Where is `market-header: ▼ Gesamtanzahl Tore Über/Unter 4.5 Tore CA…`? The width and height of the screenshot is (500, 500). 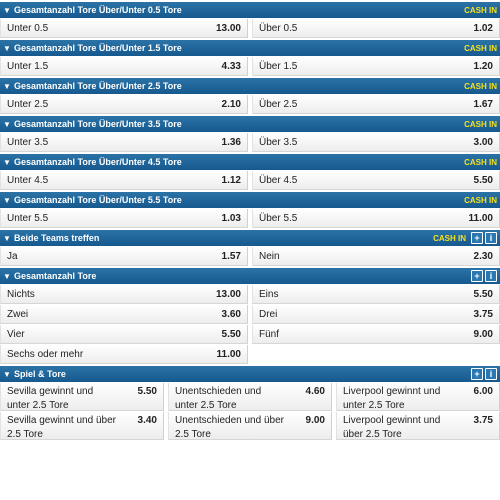
market-header: ▼ Gesamtanzahl Tore Über/Unter 4.5 Tore CA… is located at coordinates (250, 162).